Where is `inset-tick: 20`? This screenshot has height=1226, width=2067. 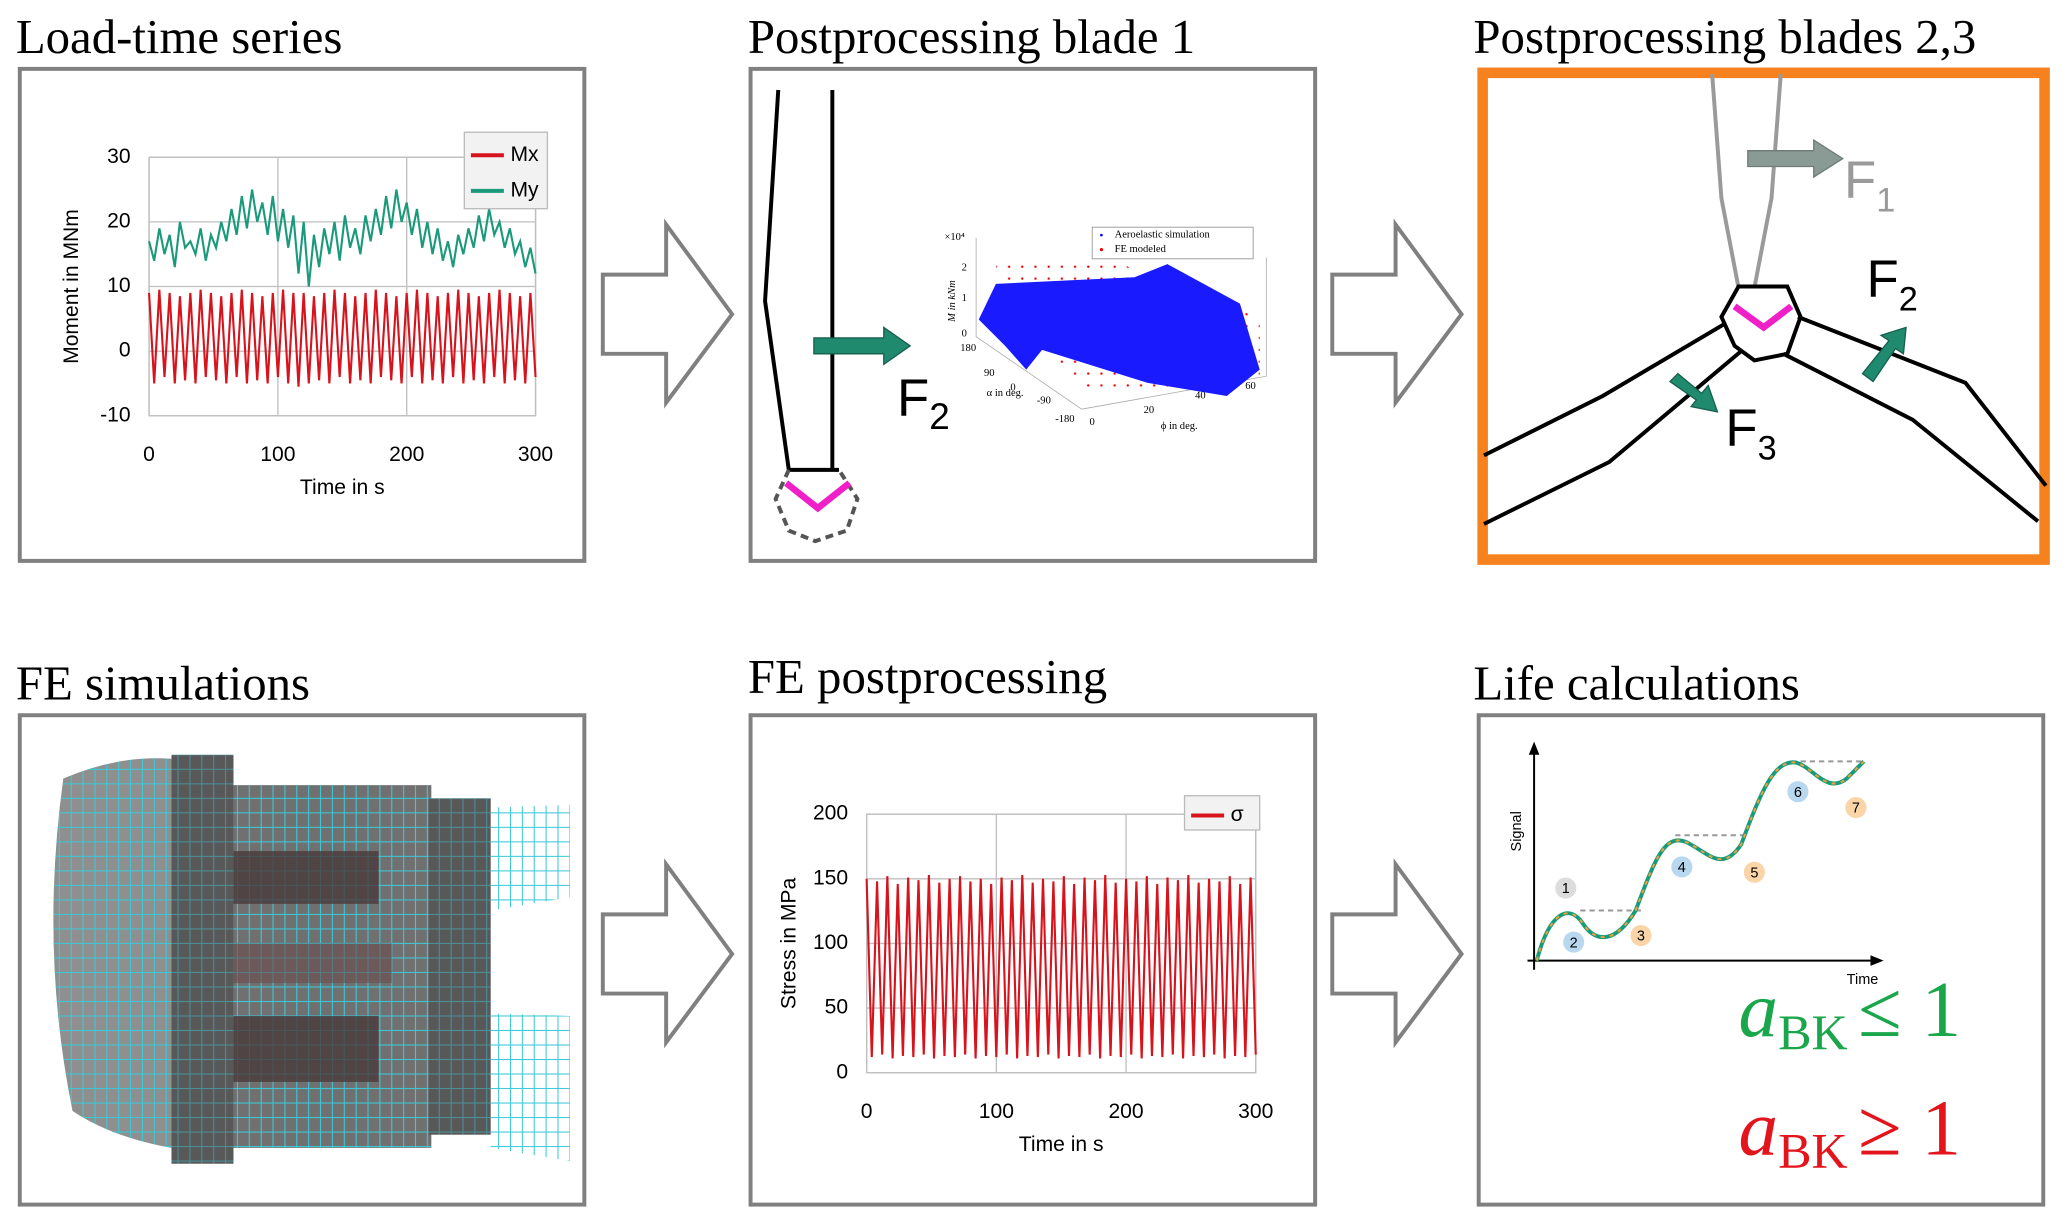
inset-tick: 20 is located at coordinates (1149, 410).